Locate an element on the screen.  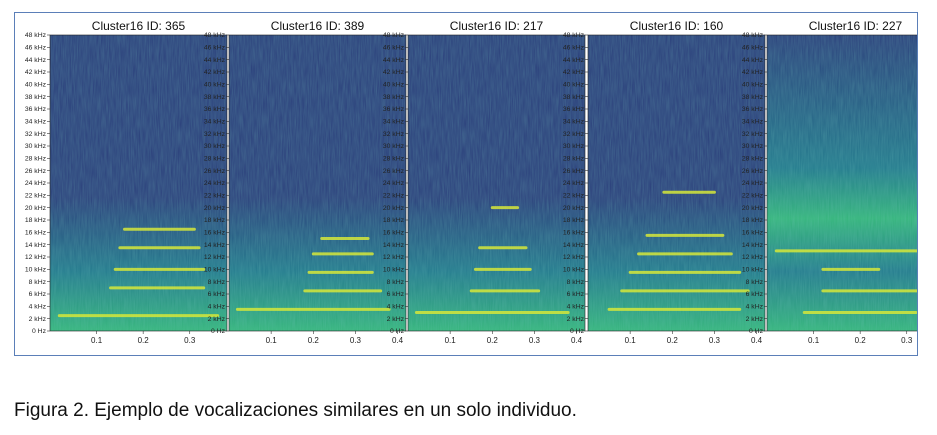
plot-axes is located at coordinates (841, 183).